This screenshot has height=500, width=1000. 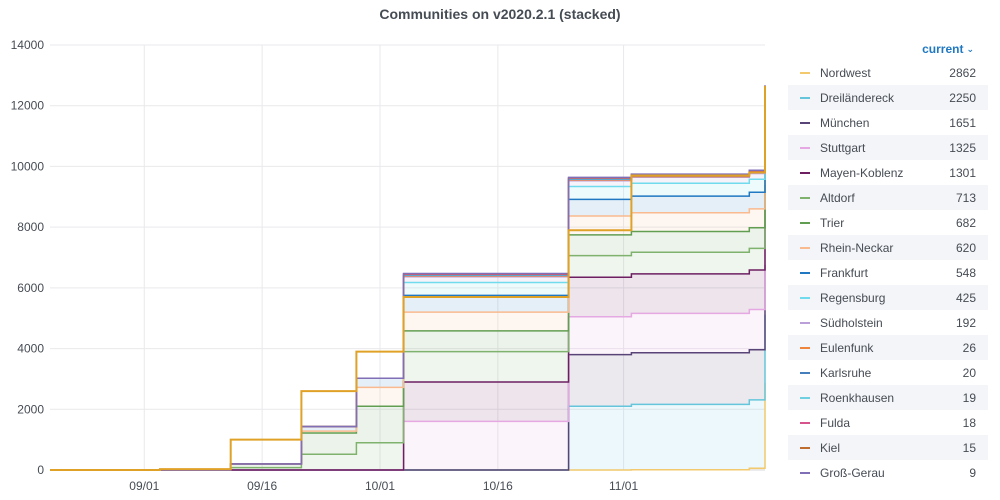 I want to click on legend-series-name: Roenkhausen, so click(x=857, y=397).